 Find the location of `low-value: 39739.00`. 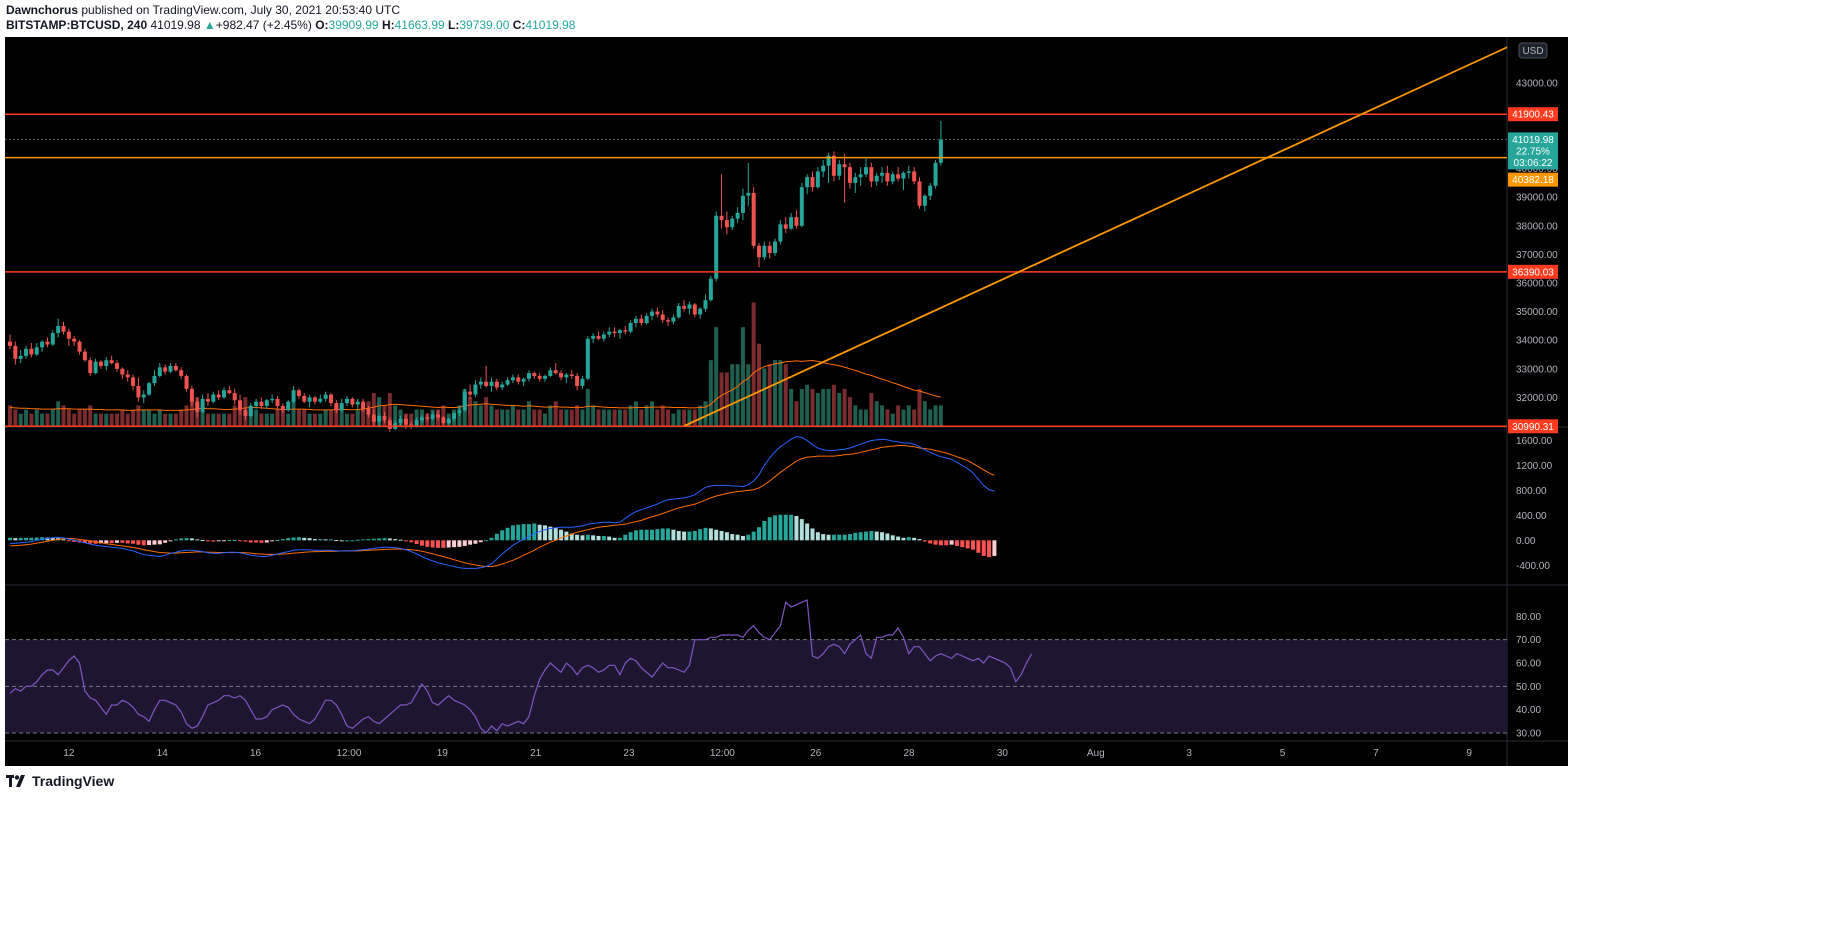

low-value: 39739.00 is located at coordinates (484, 25).